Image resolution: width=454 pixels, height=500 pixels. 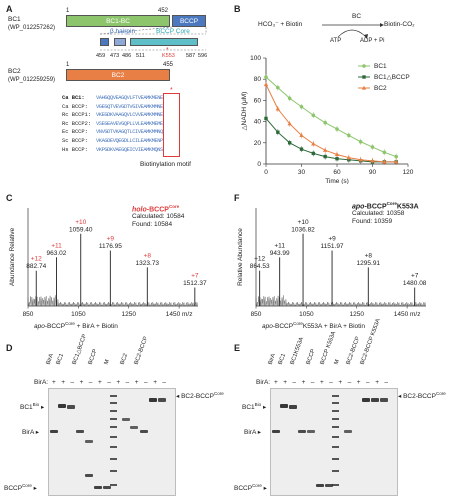 What do you see at coordinates (237, 348) in the screenshot?
I see `panel-e-label: E` at bounding box center [237, 348].